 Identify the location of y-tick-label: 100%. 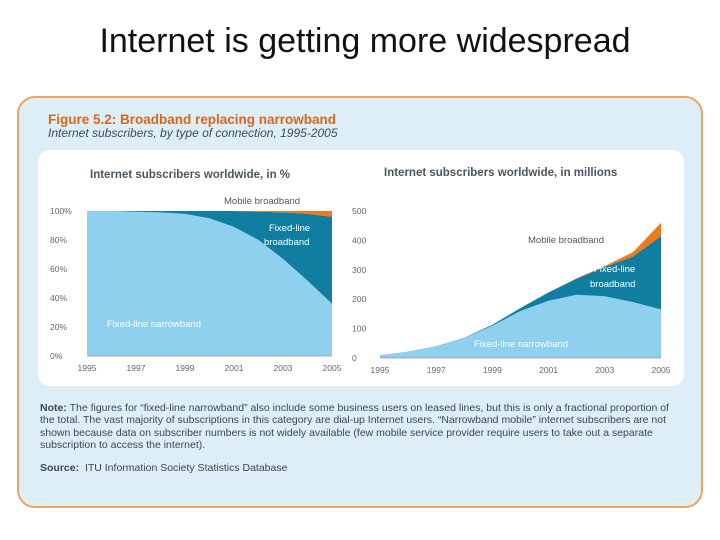
(61, 211).